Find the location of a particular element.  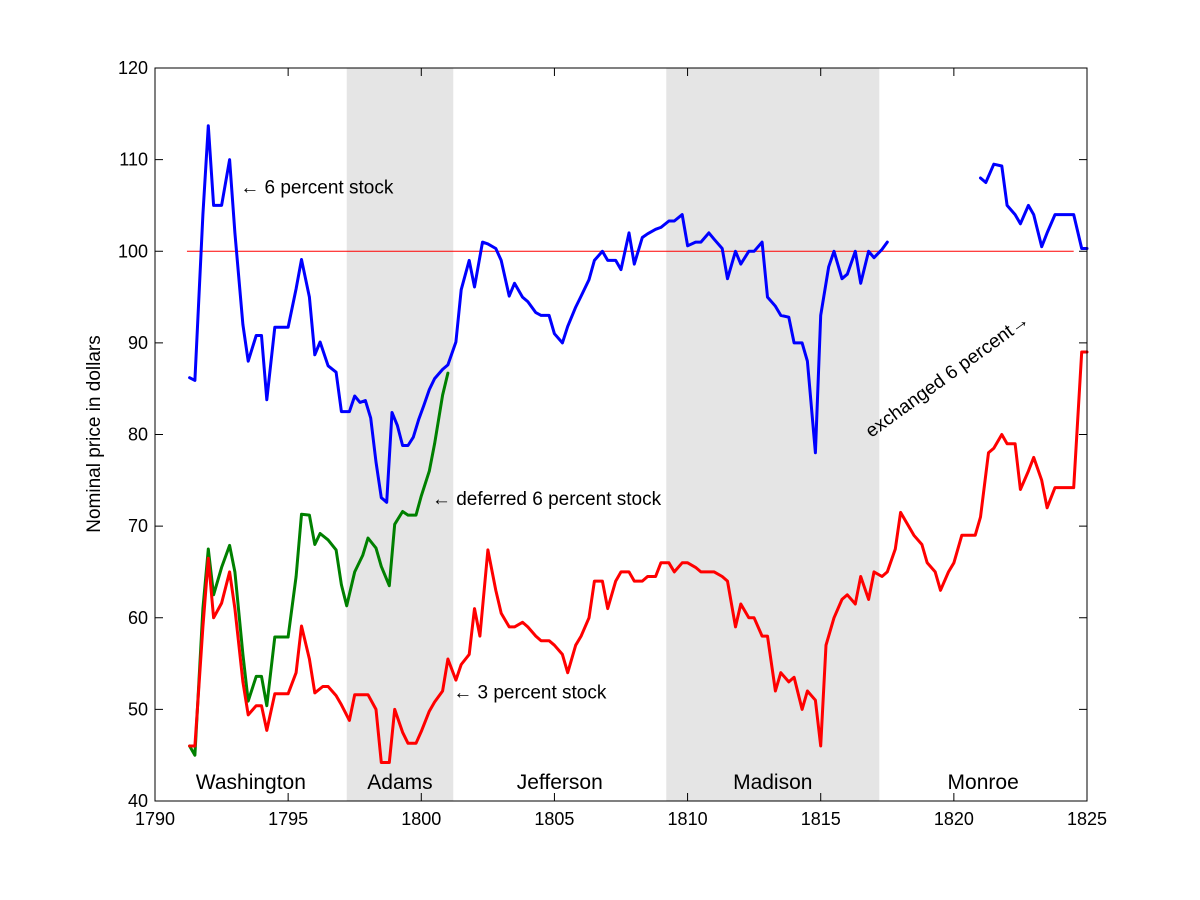

annotation-label: ← 3 percent stock is located at coordinates (530, 692).